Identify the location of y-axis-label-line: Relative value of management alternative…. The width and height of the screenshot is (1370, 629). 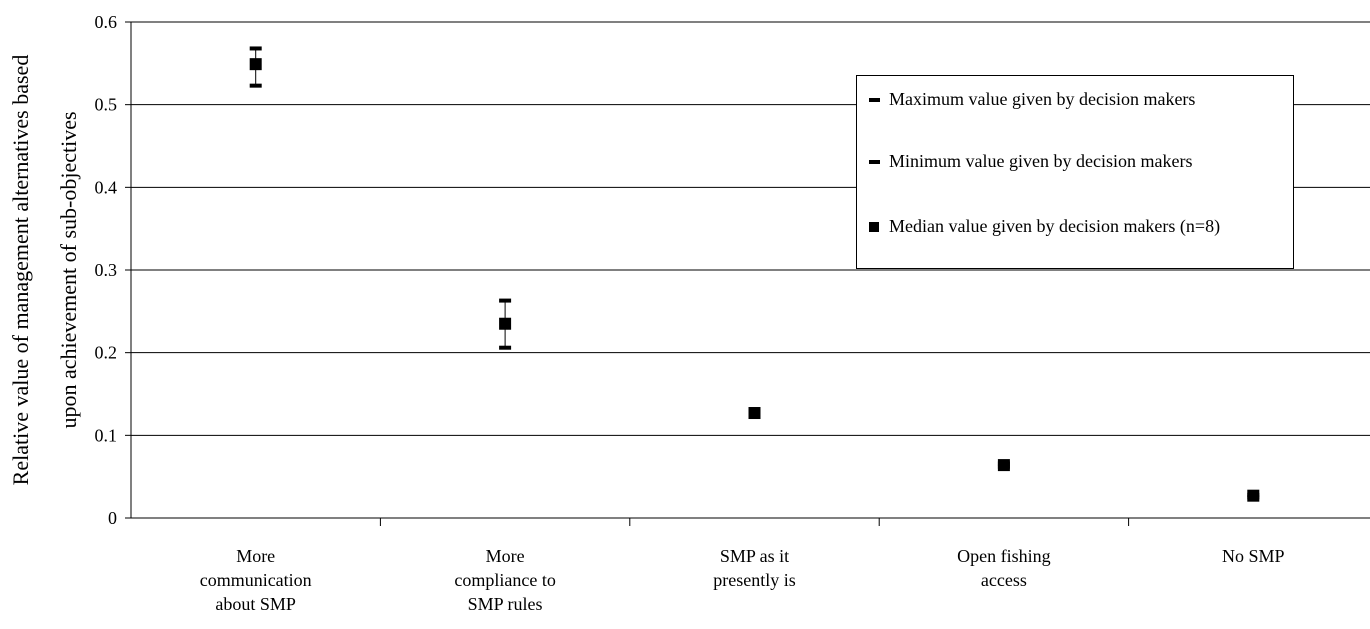
(20, 270).